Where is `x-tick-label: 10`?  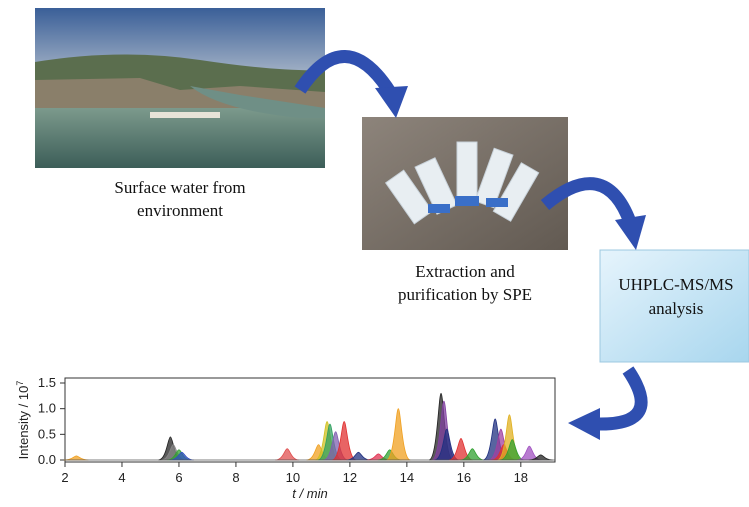 x-tick-label: 10 is located at coordinates (293, 477).